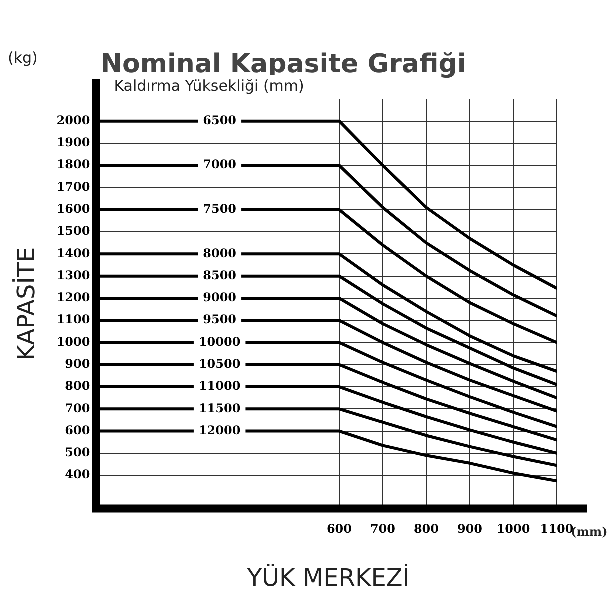 The width and height of the screenshot is (612, 608). I want to click on y-tick-label: 700, so click(77, 408).